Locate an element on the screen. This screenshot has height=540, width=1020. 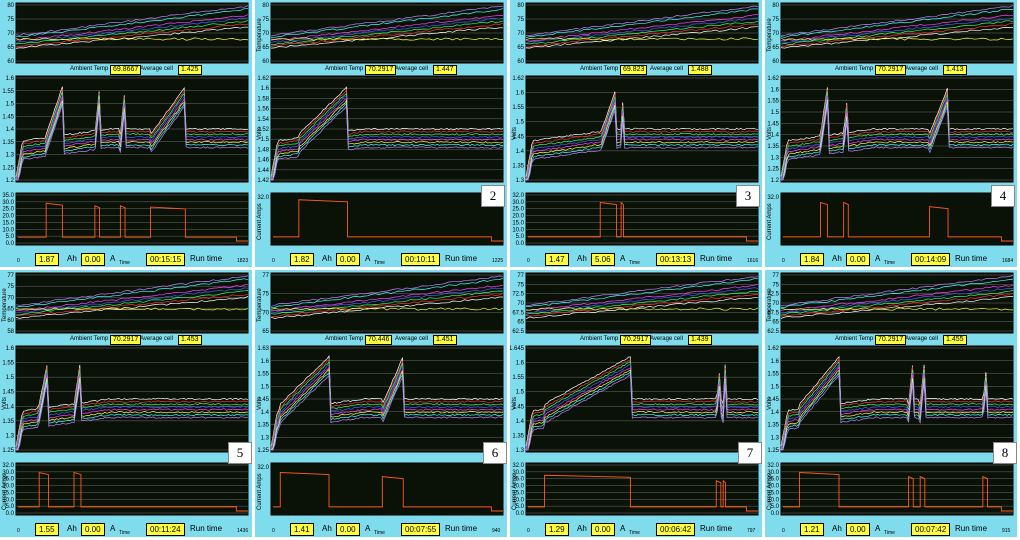
y-tick-label: 25.0 is located at coordinates (8, 210).